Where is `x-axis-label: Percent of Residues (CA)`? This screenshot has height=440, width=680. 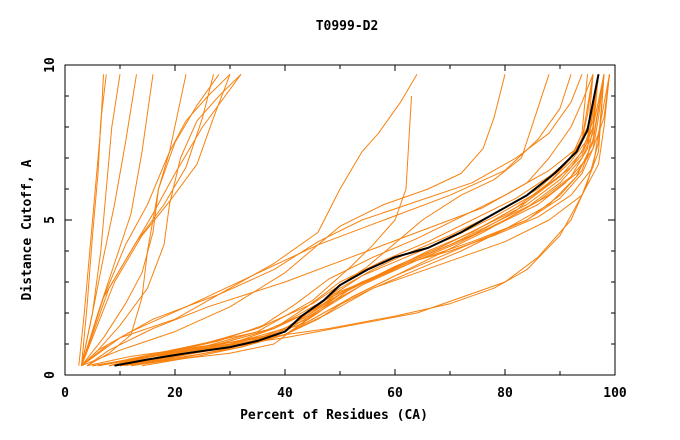
x-axis-label: Percent of Residues (CA) is located at coordinates (334, 415).